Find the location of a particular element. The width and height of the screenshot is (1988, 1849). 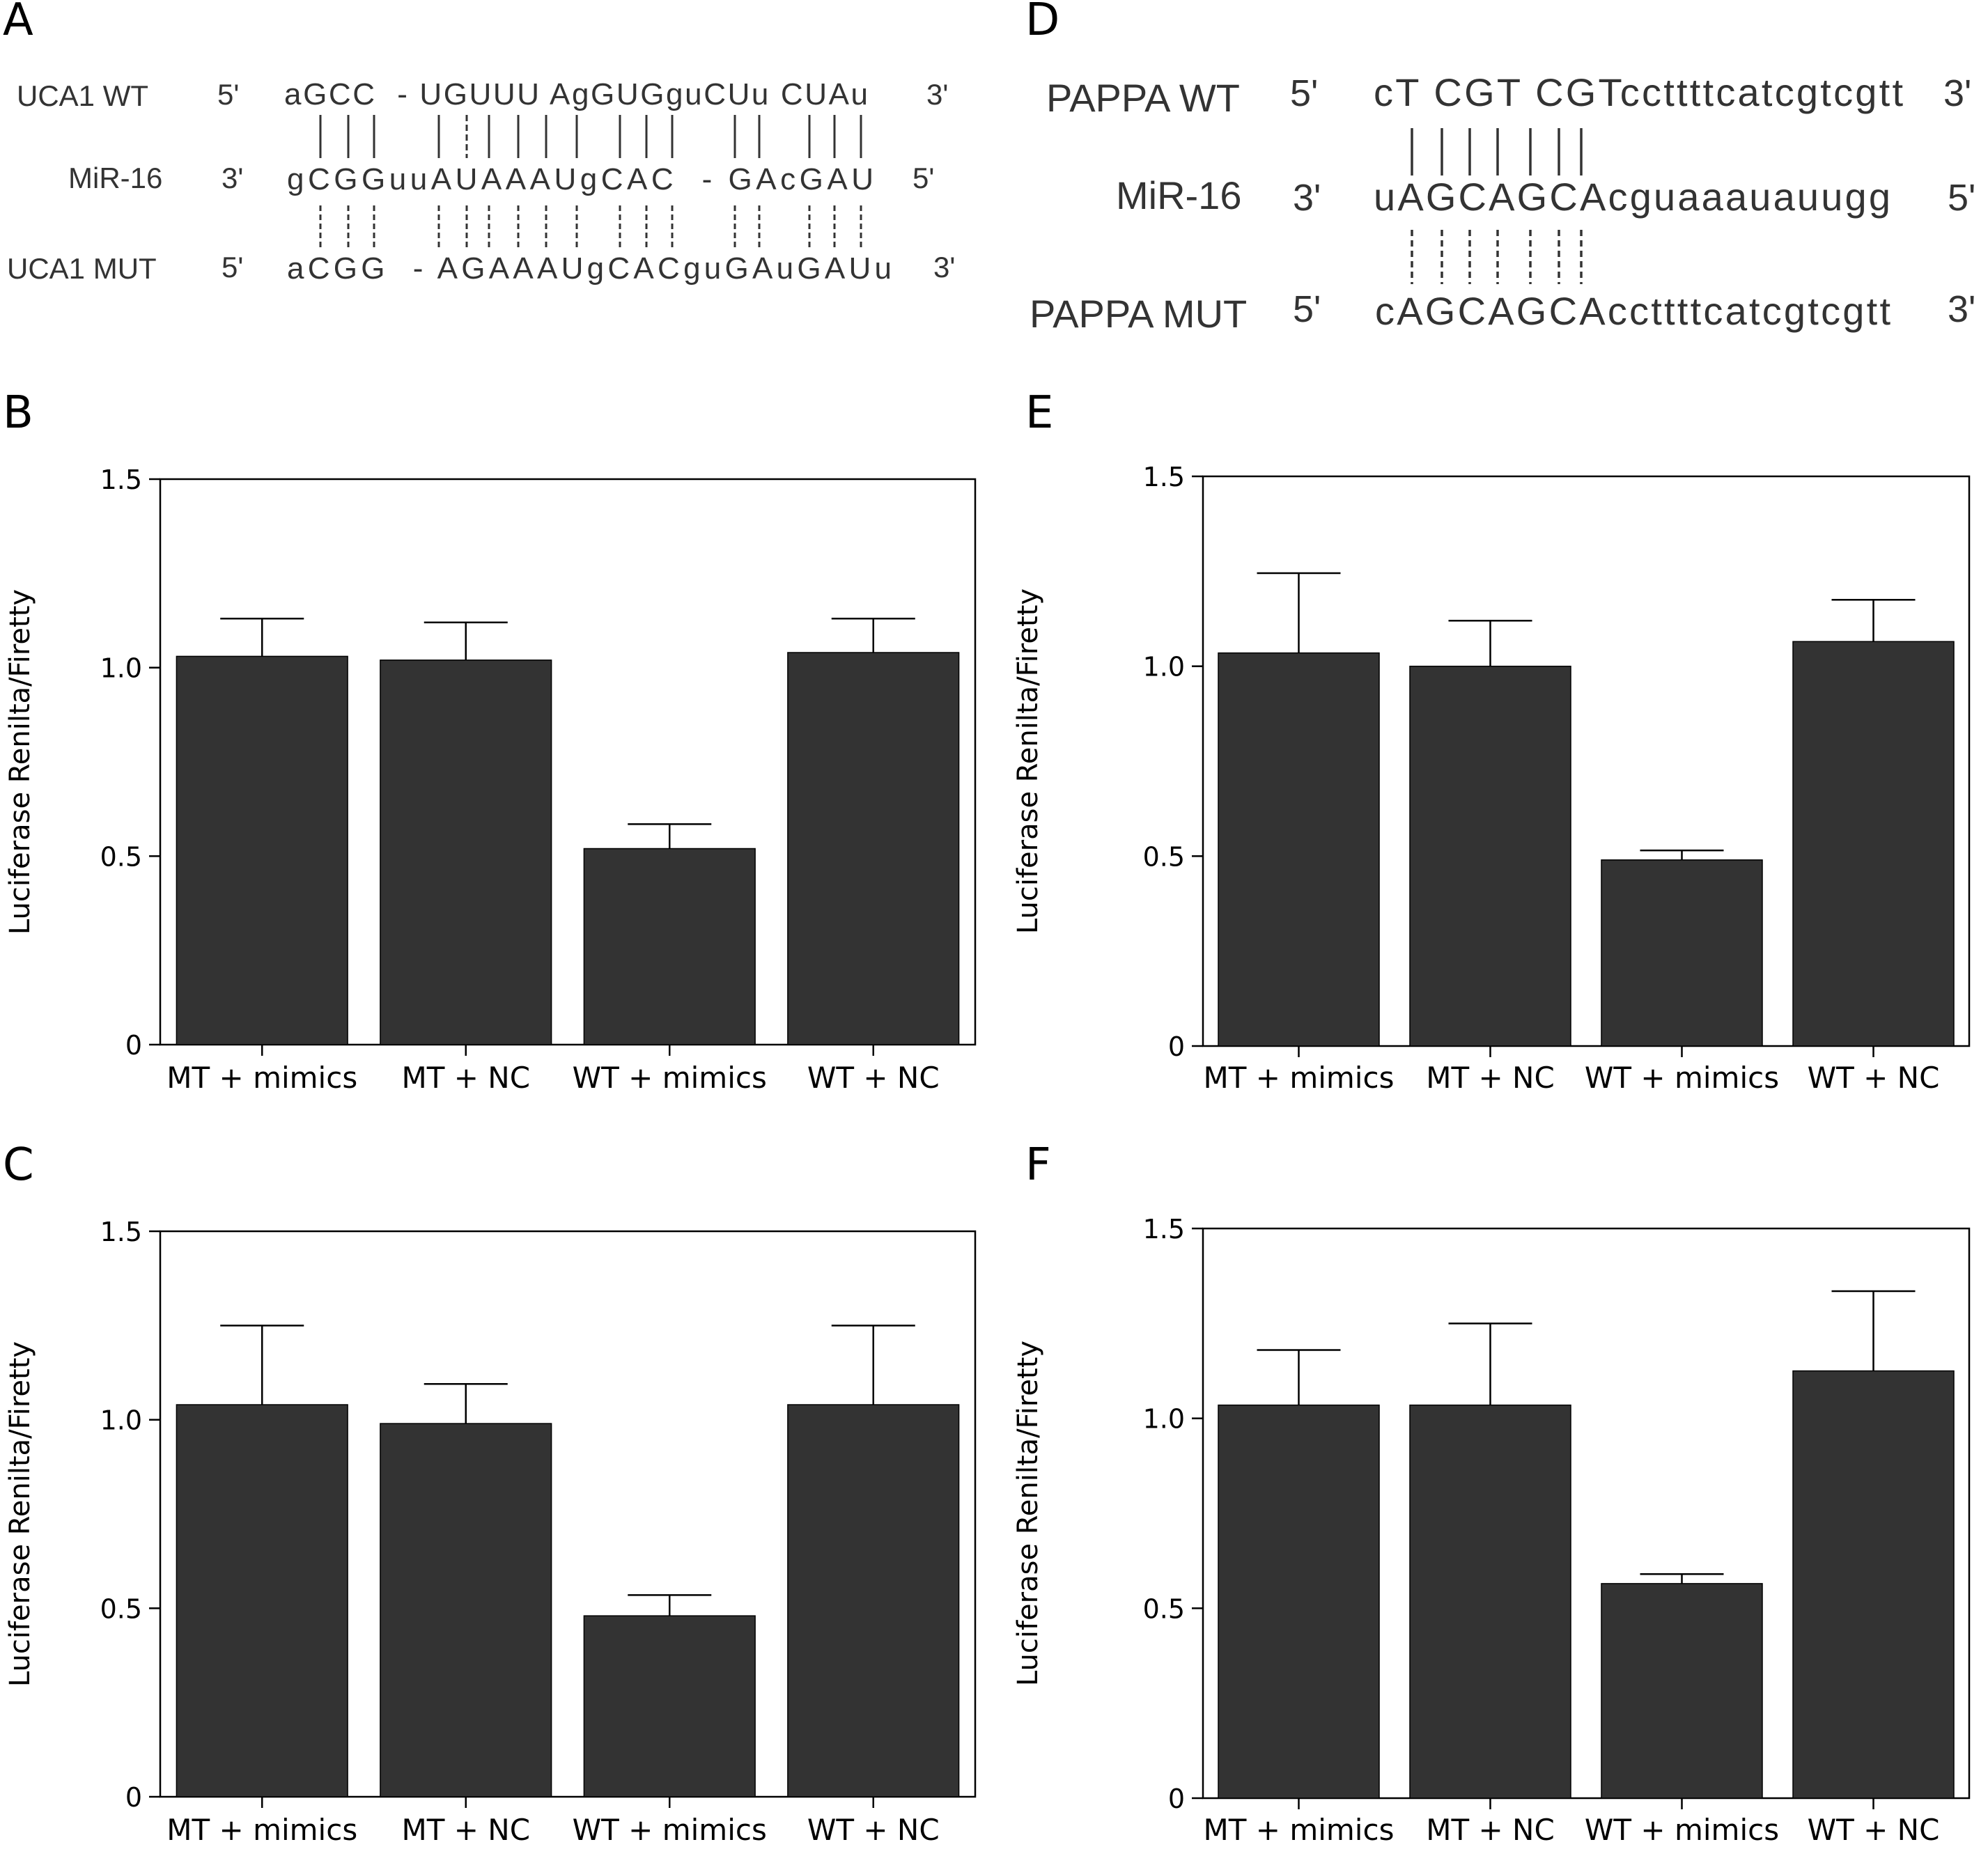

panel-letter-d: D is located at coordinates (1042, 23).